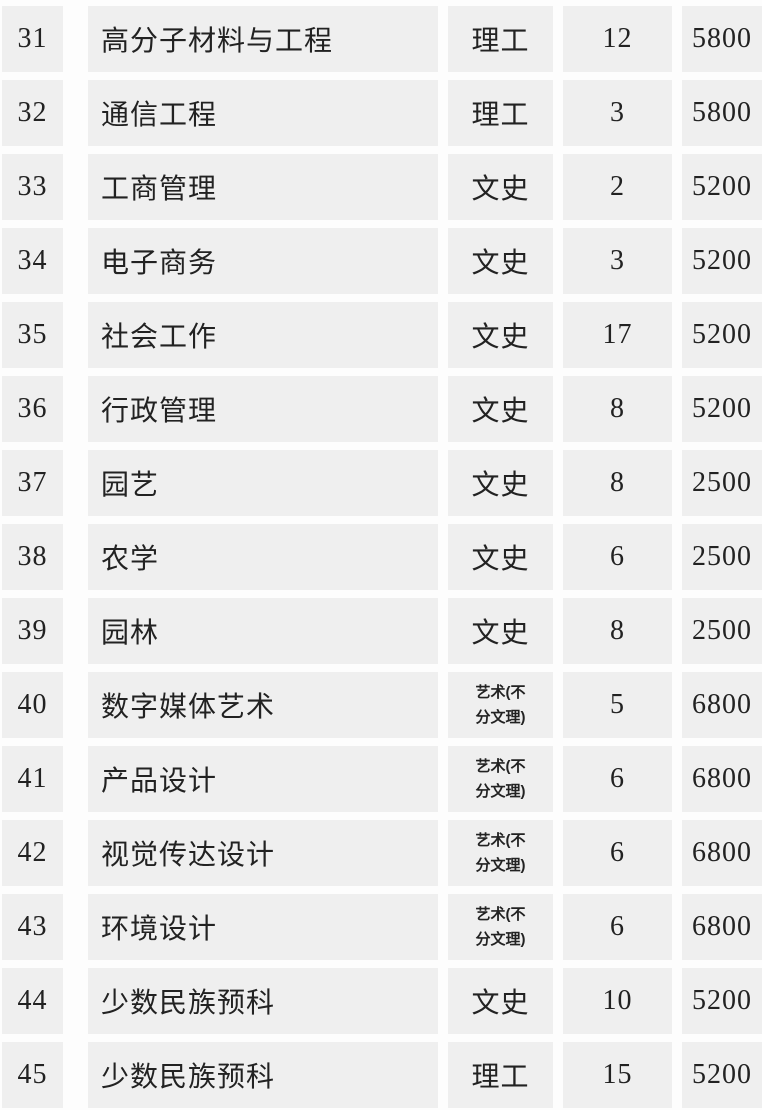 The image size is (762, 1110). I want to click on row-number-cell: 37, so click(32, 483).